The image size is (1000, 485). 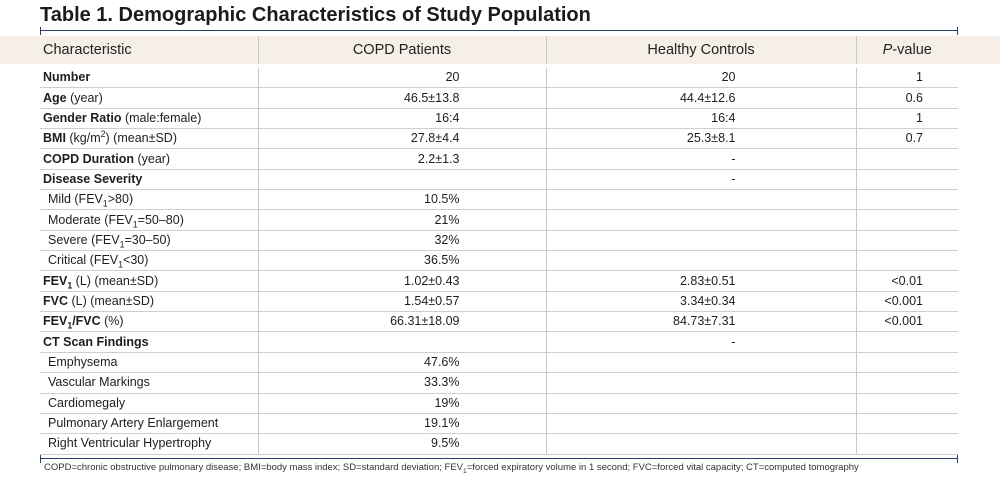 I want to click on table-row: Mild (FEV1>80) 10.5%, so click(x=499, y=200).